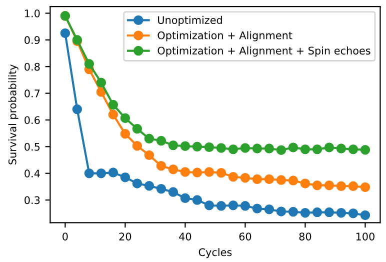  I want to click on x-axis-title: Cycles, so click(215, 253).